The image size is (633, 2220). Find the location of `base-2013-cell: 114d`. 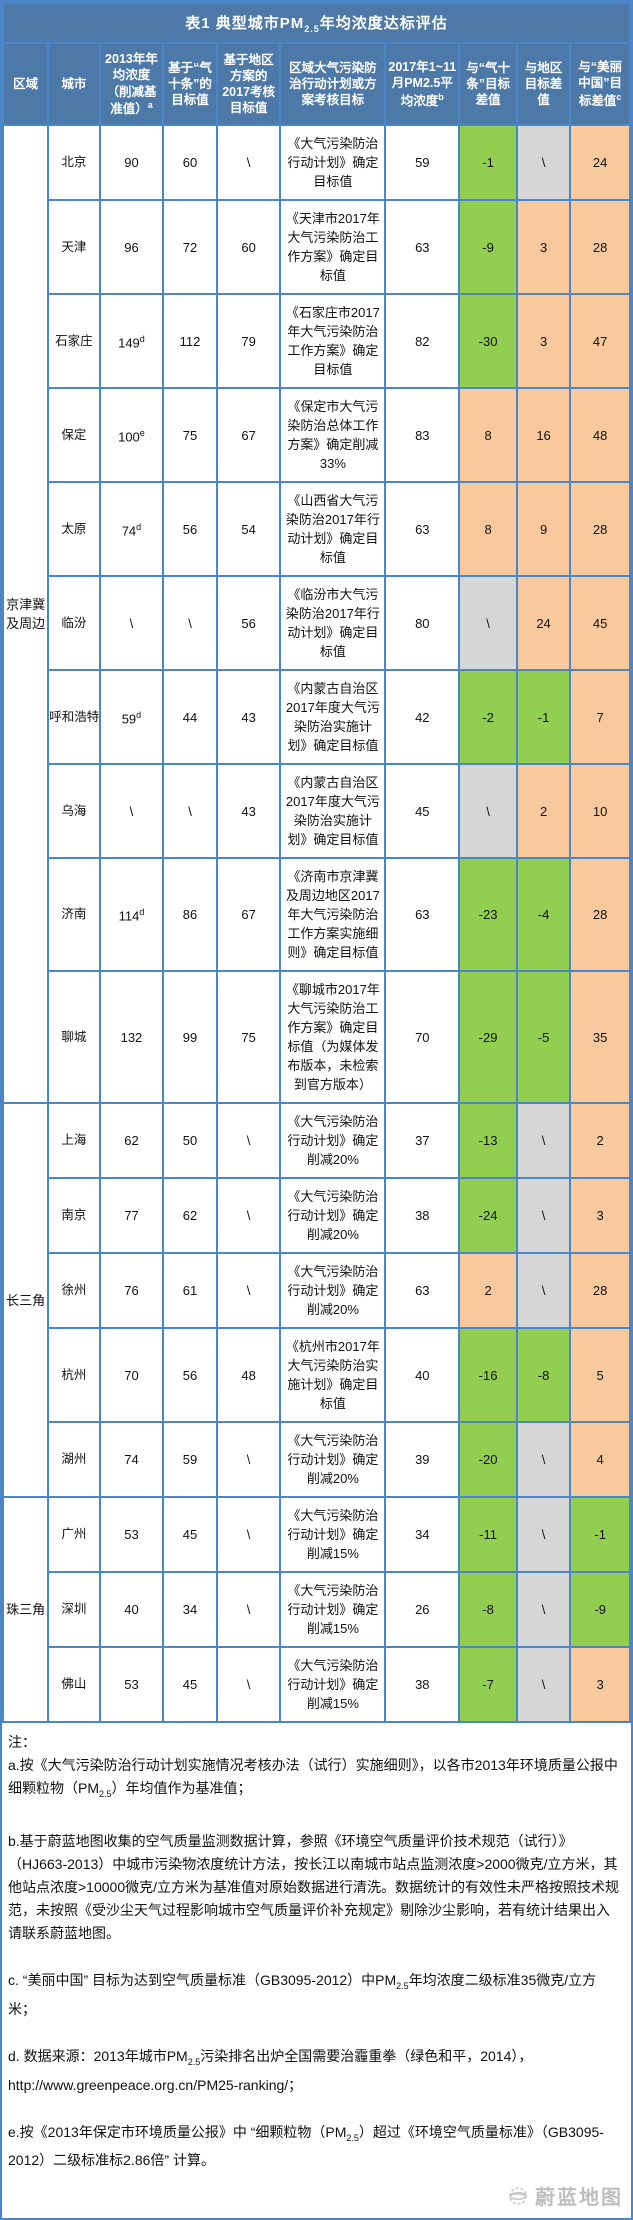

base-2013-cell: 114d is located at coordinates (131, 915).